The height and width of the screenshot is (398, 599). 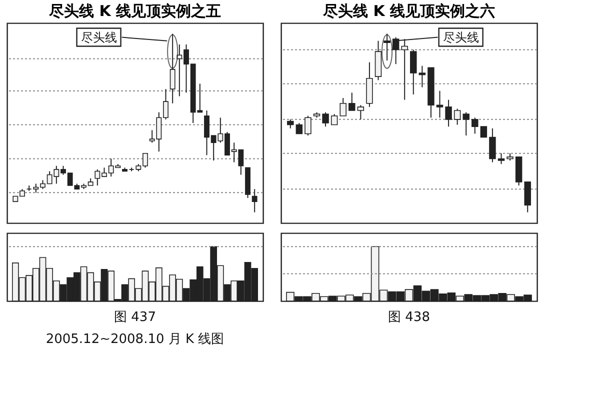 I want to click on chart-title: 尽头线 K 线见顶实例之六, so click(x=409, y=11).